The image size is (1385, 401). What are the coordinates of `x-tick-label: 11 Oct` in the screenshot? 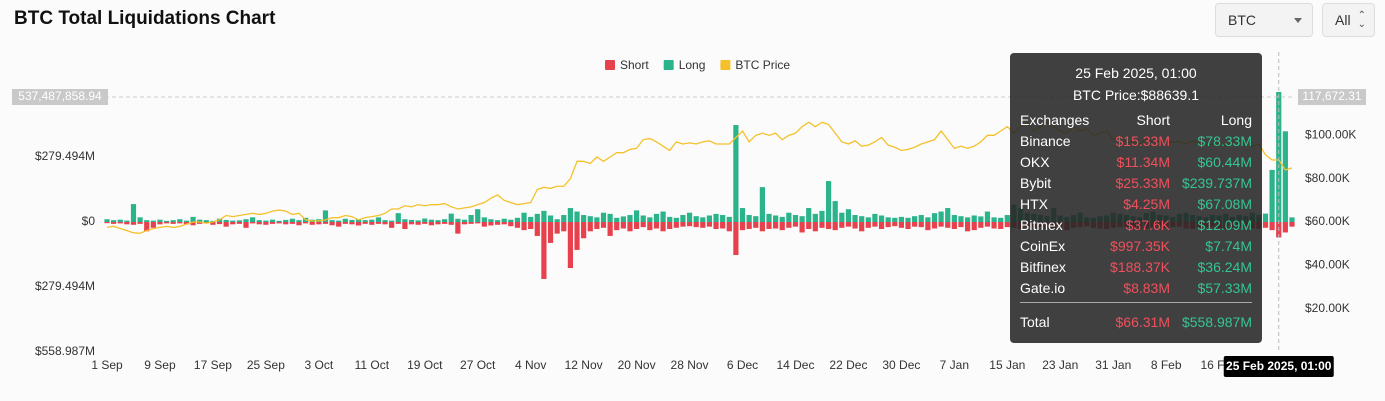 It's located at (372, 365).